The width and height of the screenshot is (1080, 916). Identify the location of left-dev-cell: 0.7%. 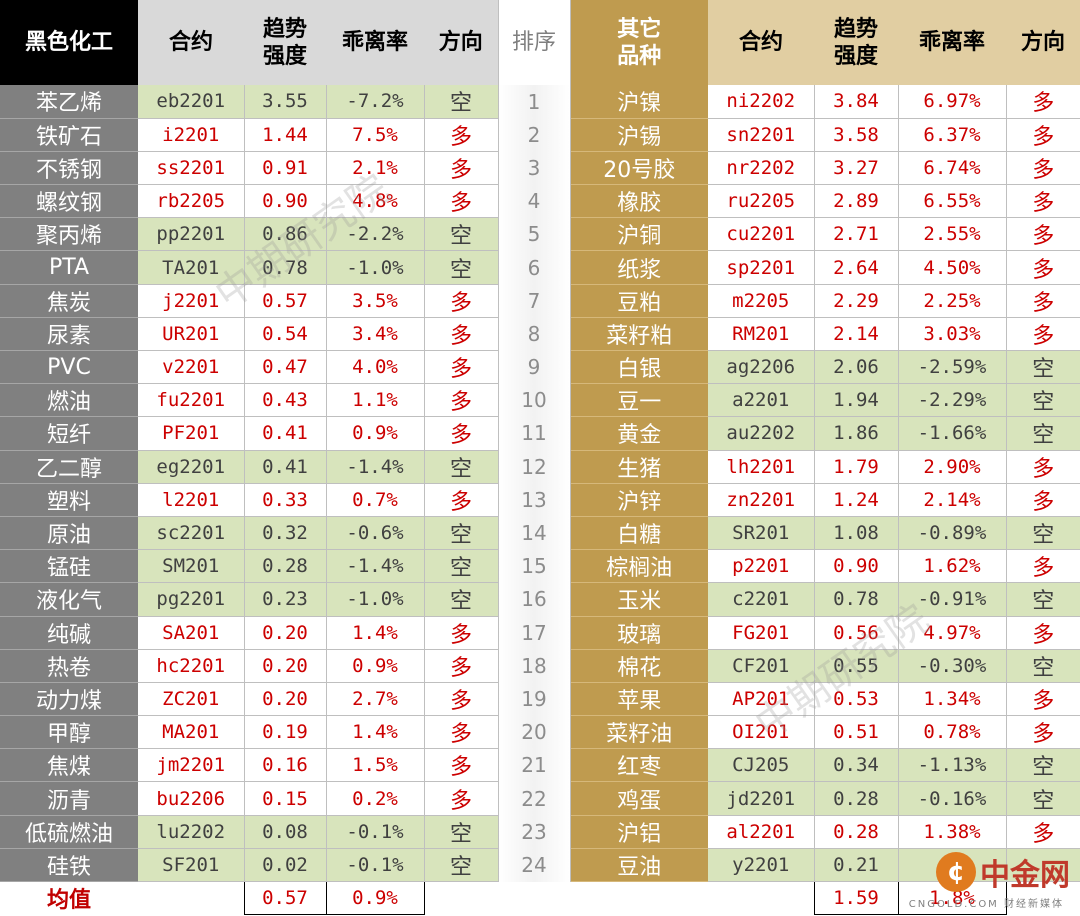
(375, 500).